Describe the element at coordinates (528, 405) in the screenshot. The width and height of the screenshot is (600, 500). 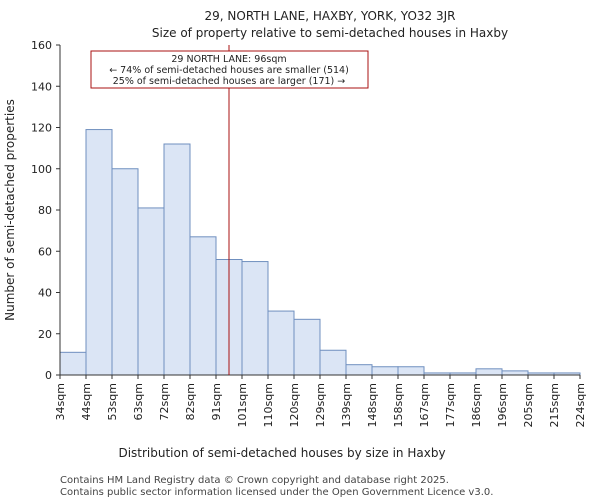
I see `x-tick-label: 205sqm` at that location.